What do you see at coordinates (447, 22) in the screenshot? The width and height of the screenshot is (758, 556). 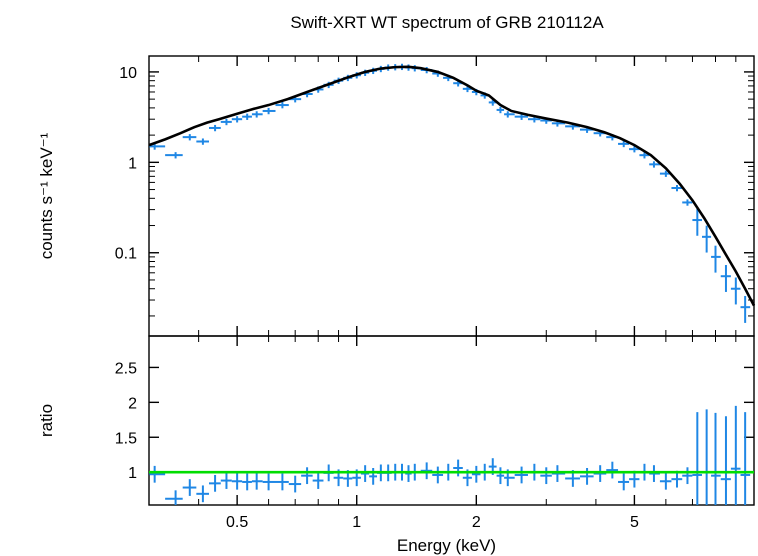 I see `chart-title: Swift-XRT WT spectrum of GRB 210112A` at bounding box center [447, 22].